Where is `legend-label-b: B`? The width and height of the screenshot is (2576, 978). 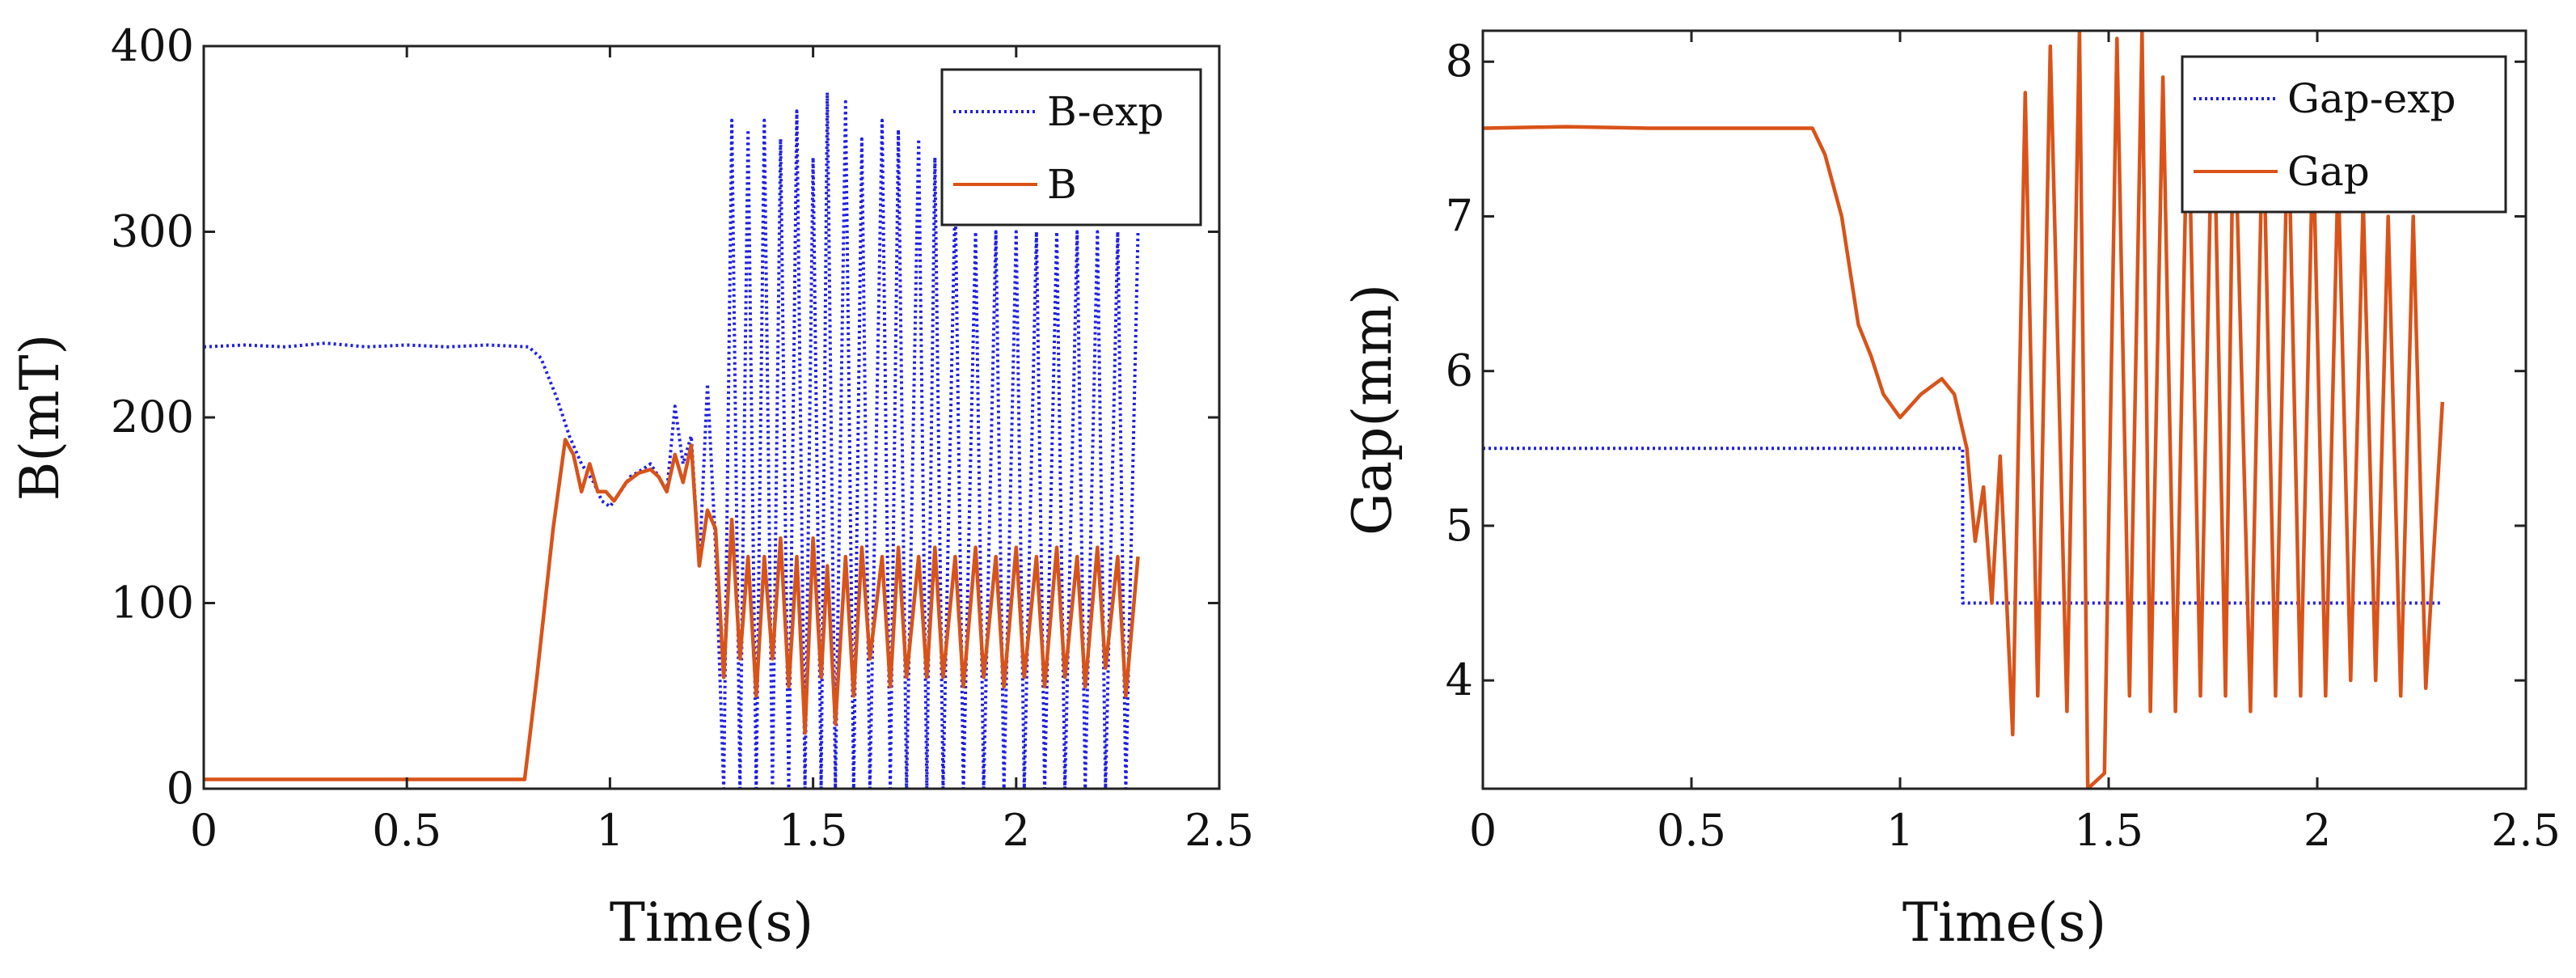
legend-label-b: B is located at coordinates (1062, 184).